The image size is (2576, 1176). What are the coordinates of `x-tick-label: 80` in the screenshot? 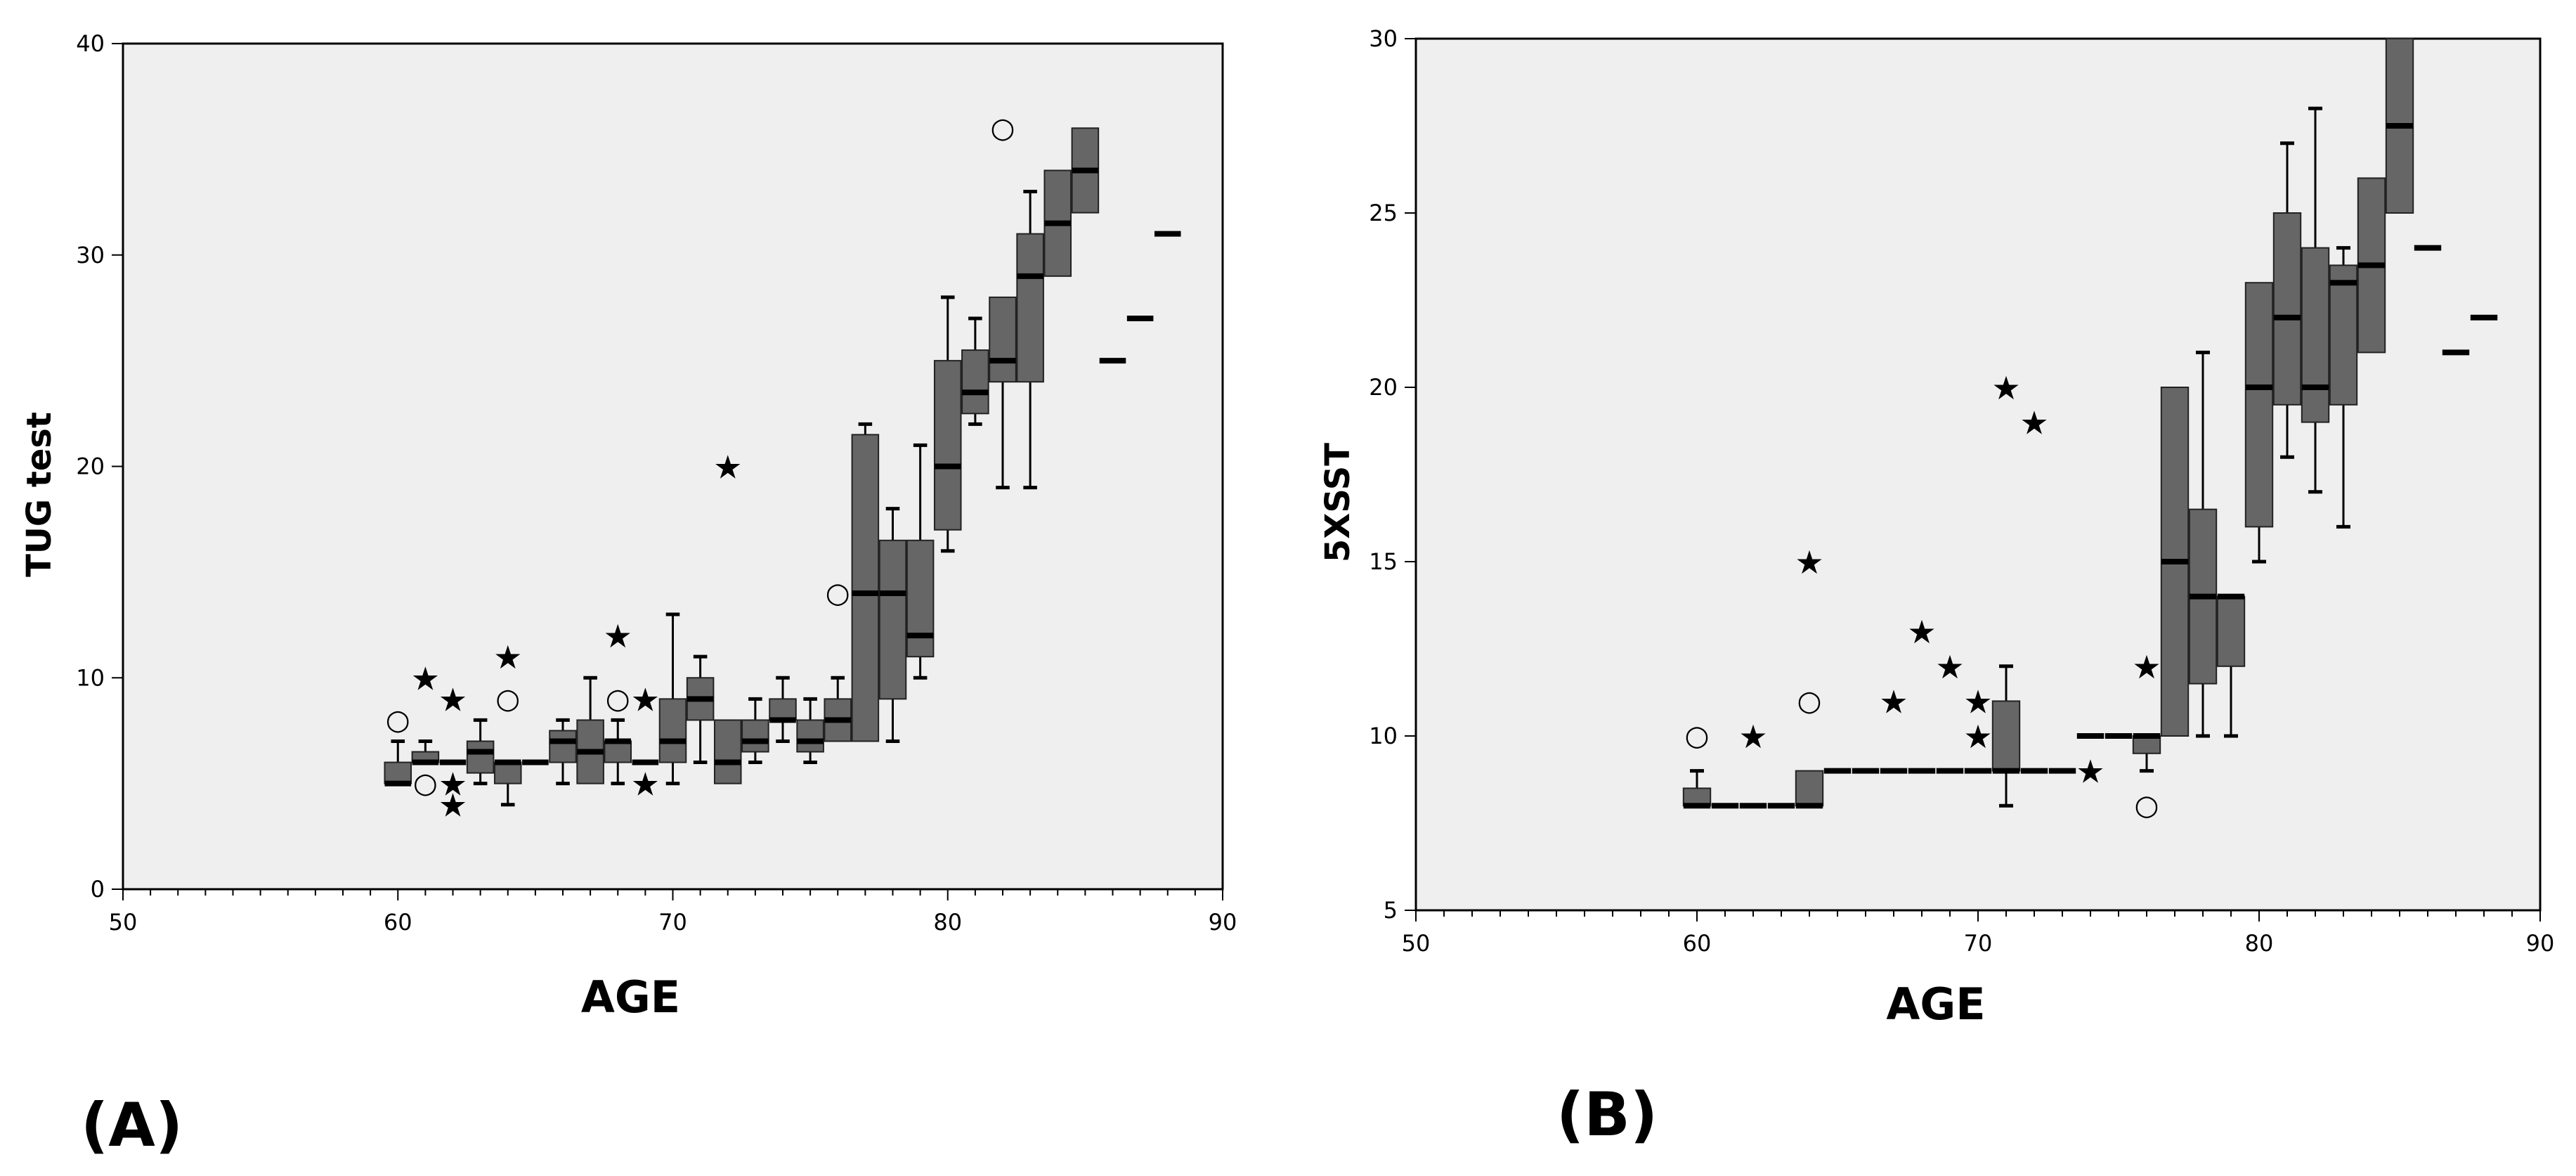 It's located at (947, 922).